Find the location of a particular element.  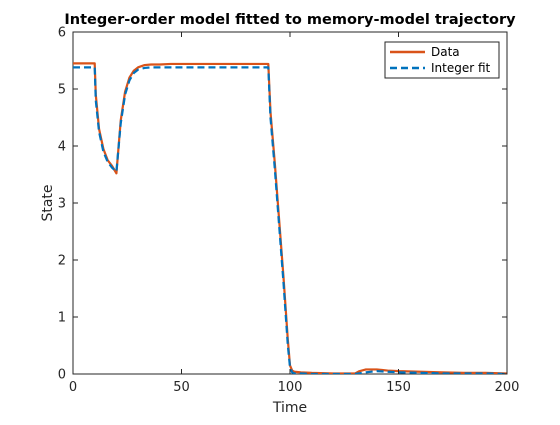

y-tick-label: 5 is located at coordinates (62, 90).